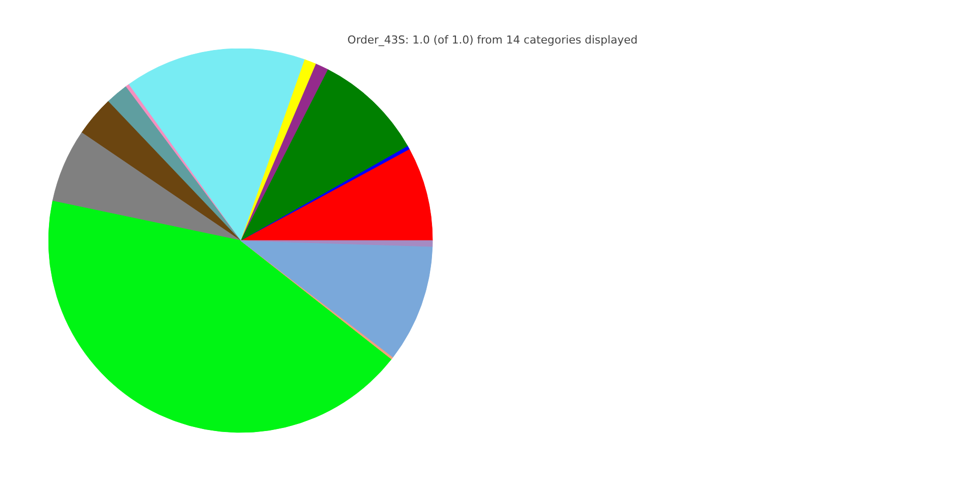  I want to click on text: Order_43S: 1.0 (of 1.0) from 14 categories displayed, so click(492, 40).